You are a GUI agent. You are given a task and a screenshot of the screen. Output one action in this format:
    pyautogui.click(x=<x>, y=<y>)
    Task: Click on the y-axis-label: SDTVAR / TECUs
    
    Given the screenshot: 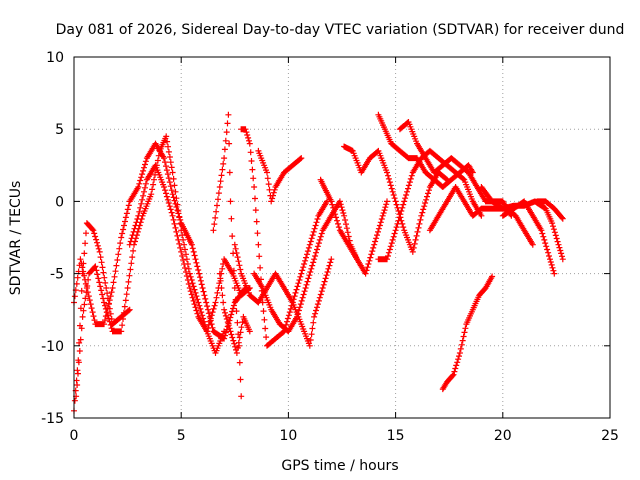 What is the action you would take?
    pyautogui.click(x=16, y=238)
    